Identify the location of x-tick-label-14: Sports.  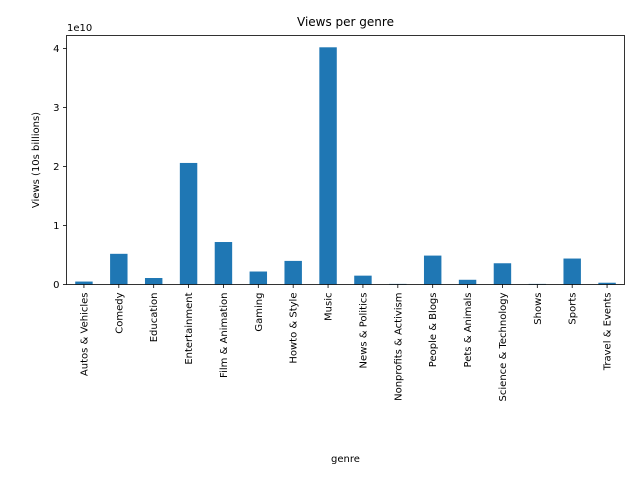
(573, 309).